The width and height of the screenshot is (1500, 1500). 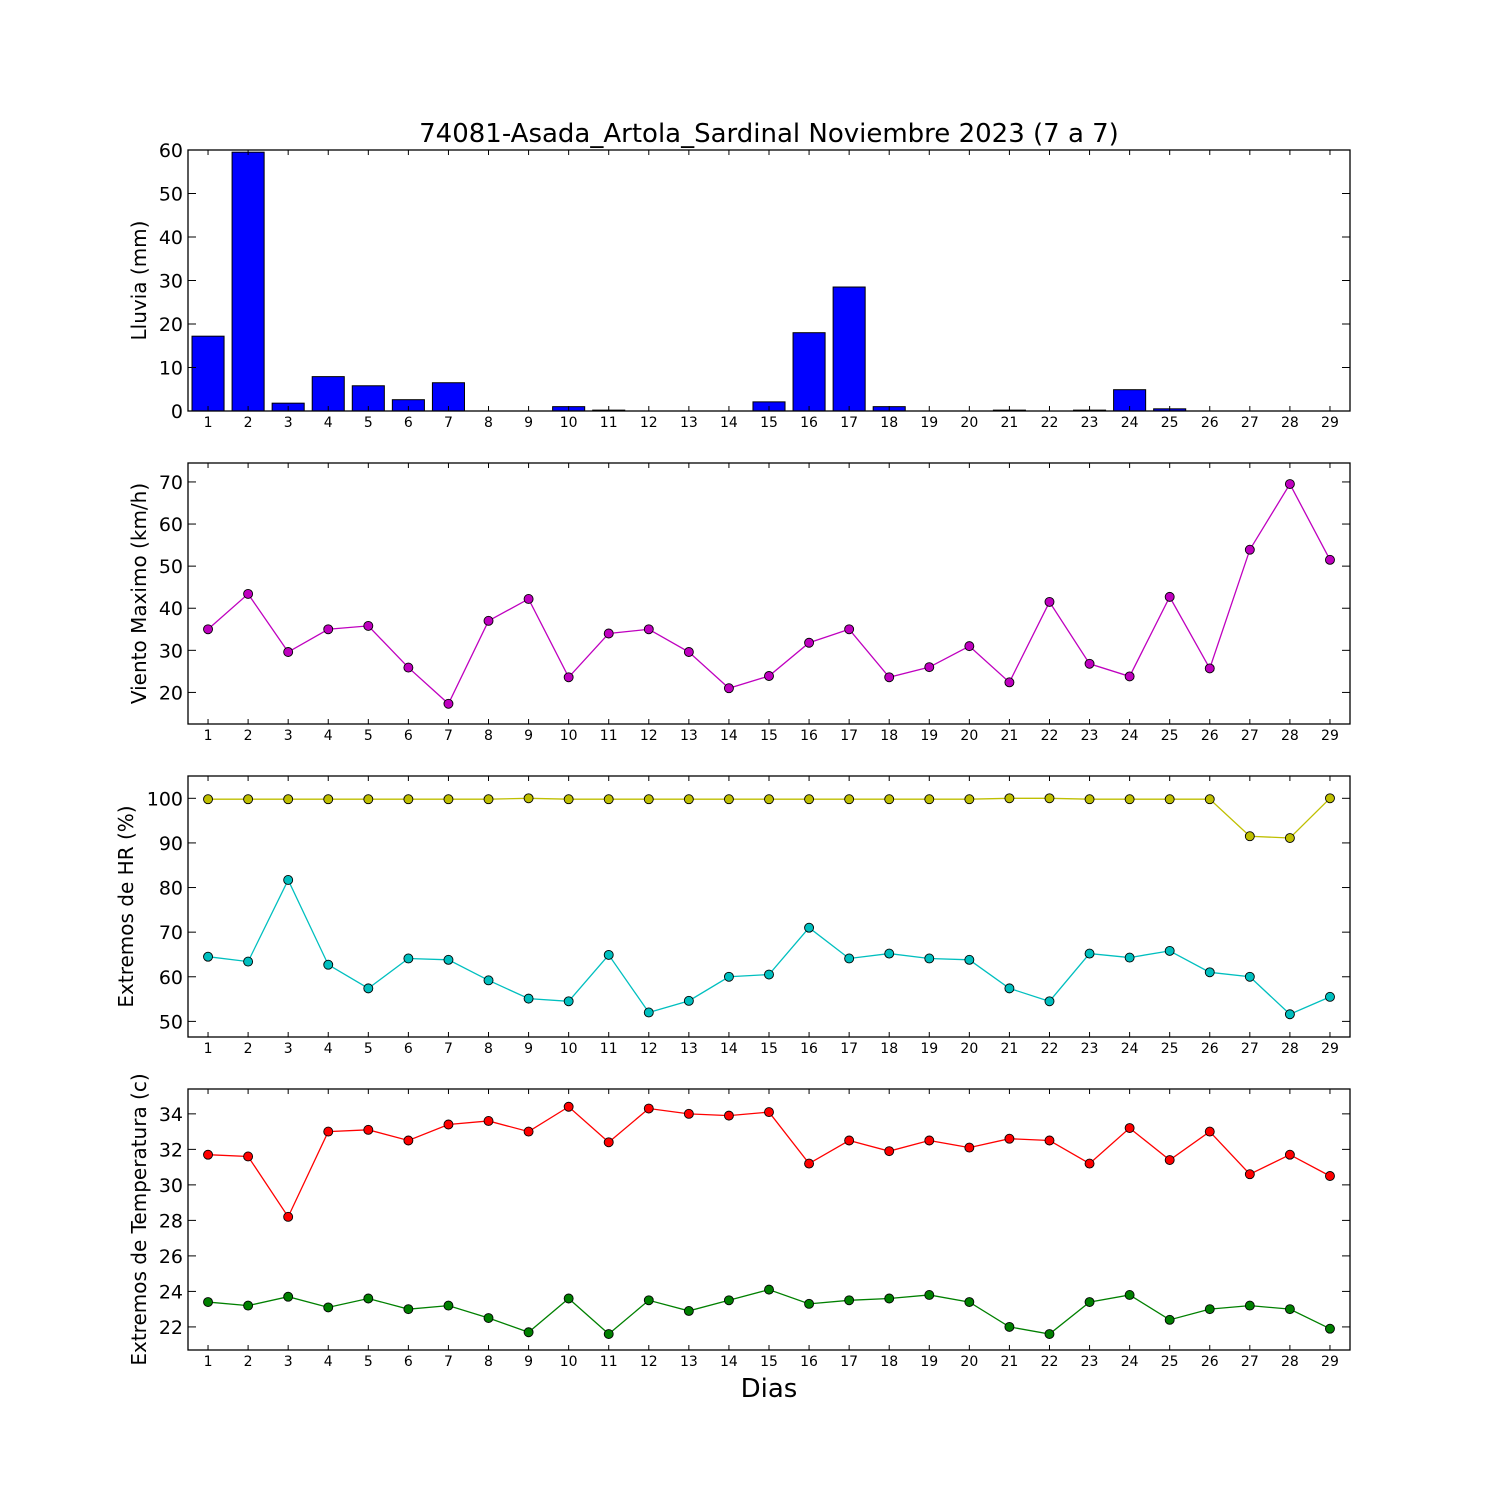 I want to click on x-tick-label: 17, so click(x=849, y=736).